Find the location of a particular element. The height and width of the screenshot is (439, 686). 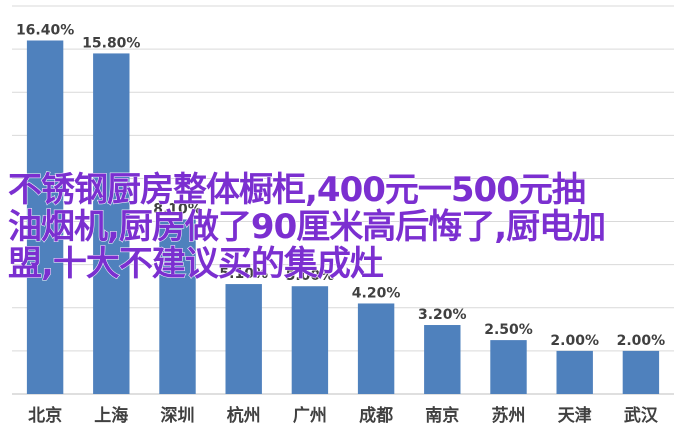

category-label: 深圳 is located at coordinates (178, 415).